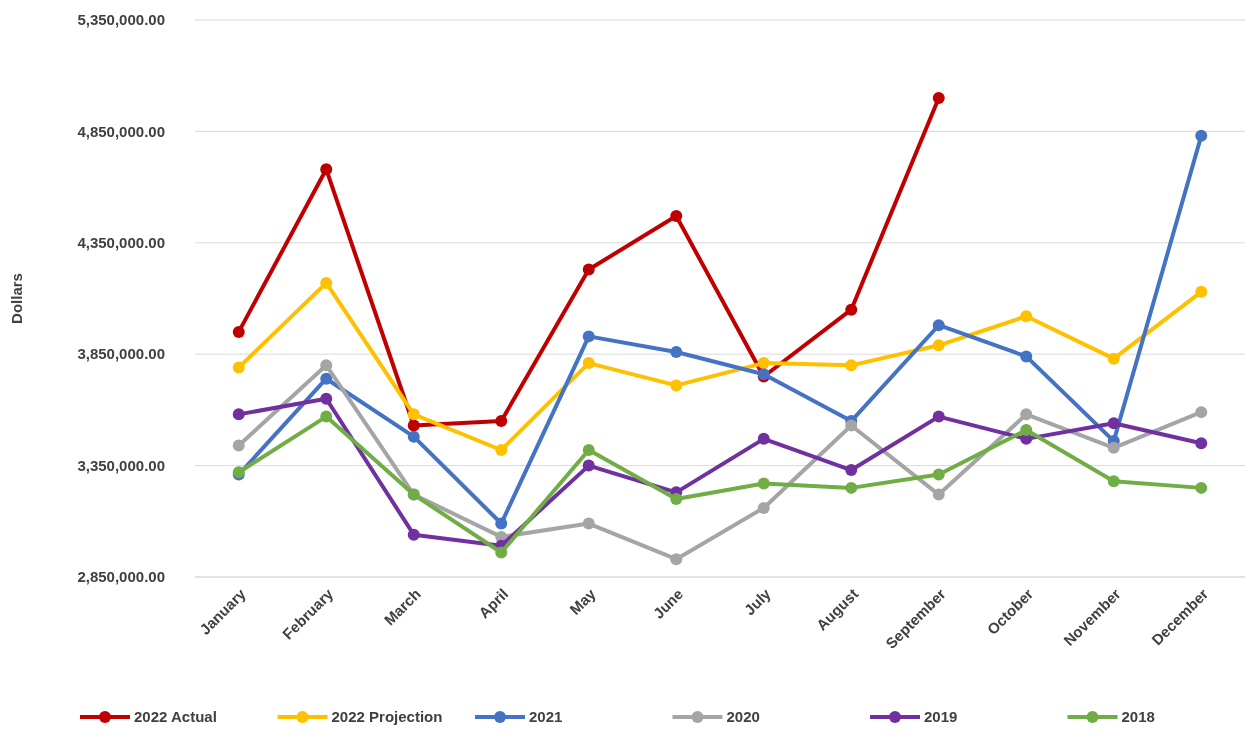 This screenshot has height=740, width=1259. What do you see at coordinates (16, 298) in the screenshot?
I see `y-axis-title: Dollars` at bounding box center [16, 298].